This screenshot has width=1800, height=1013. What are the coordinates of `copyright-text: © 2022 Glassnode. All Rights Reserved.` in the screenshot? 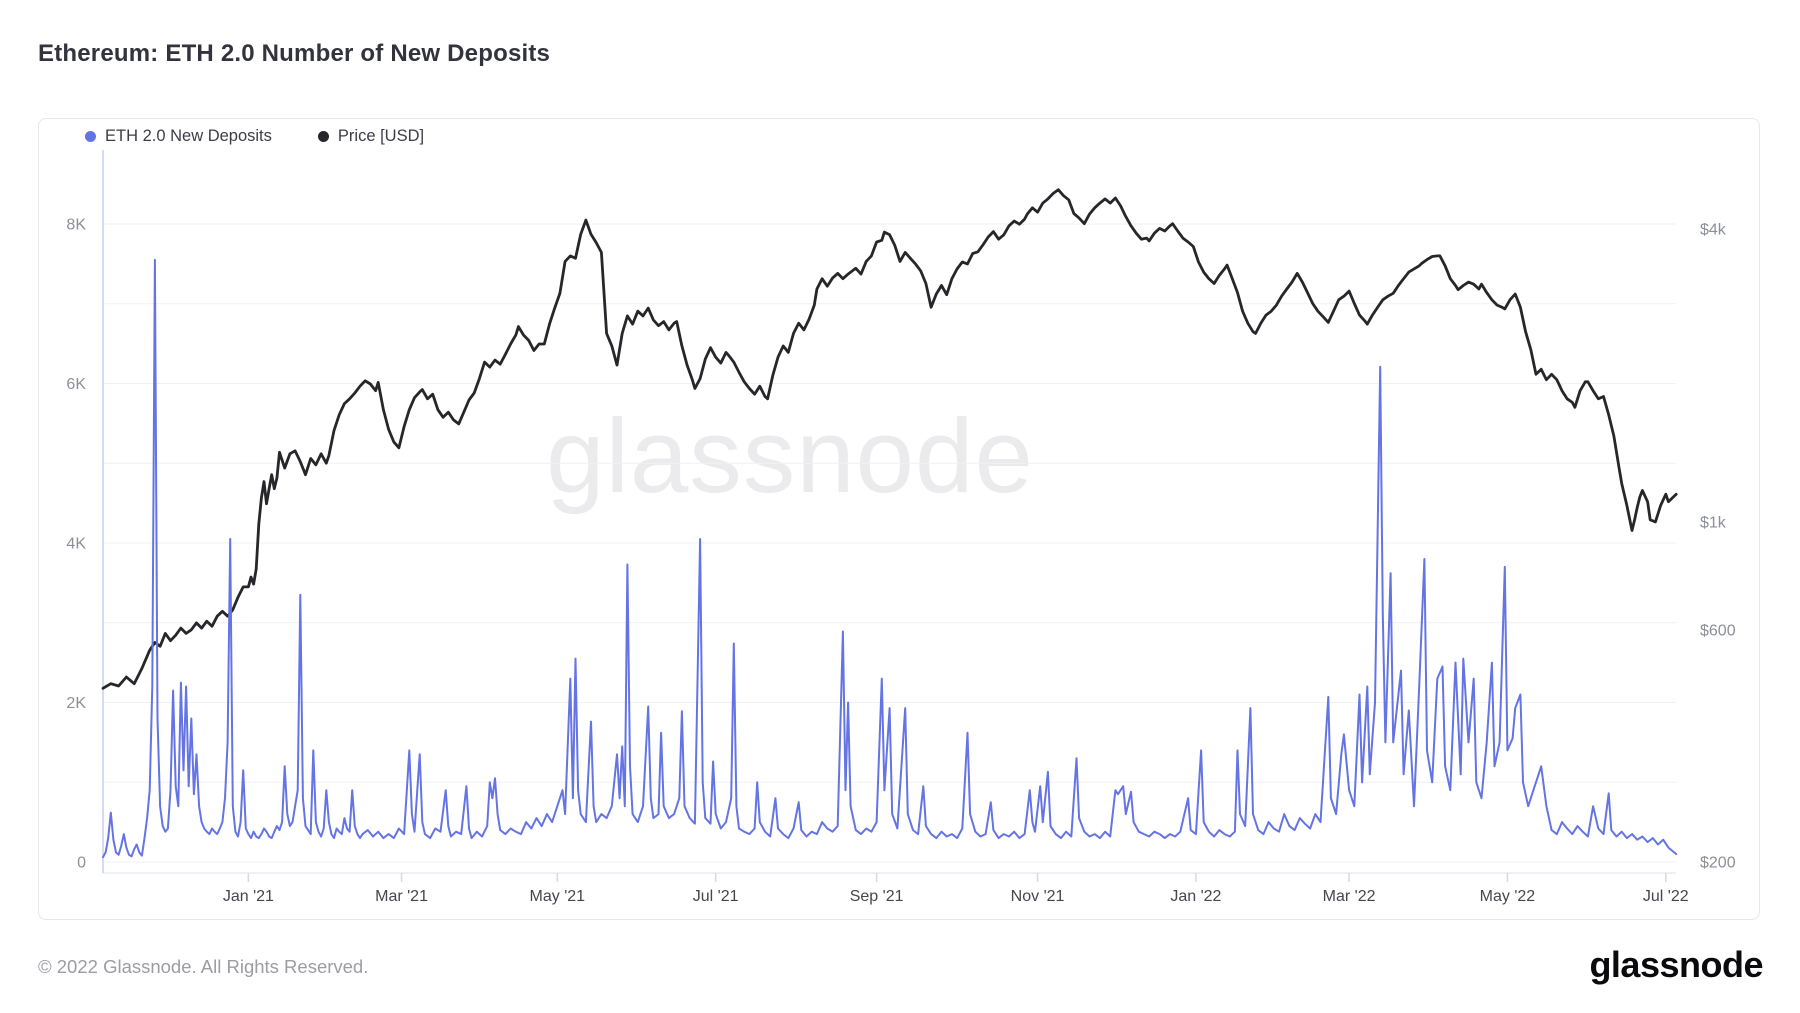 It's located at (203, 966).